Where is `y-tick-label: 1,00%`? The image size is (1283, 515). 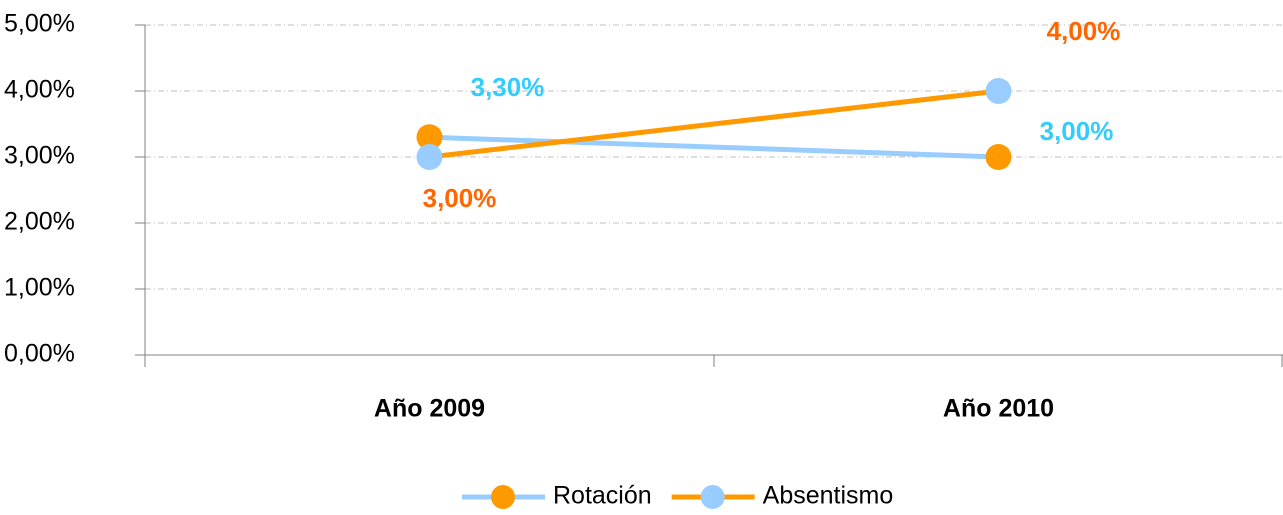
y-tick-label: 1,00% is located at coordinates (39, 288).